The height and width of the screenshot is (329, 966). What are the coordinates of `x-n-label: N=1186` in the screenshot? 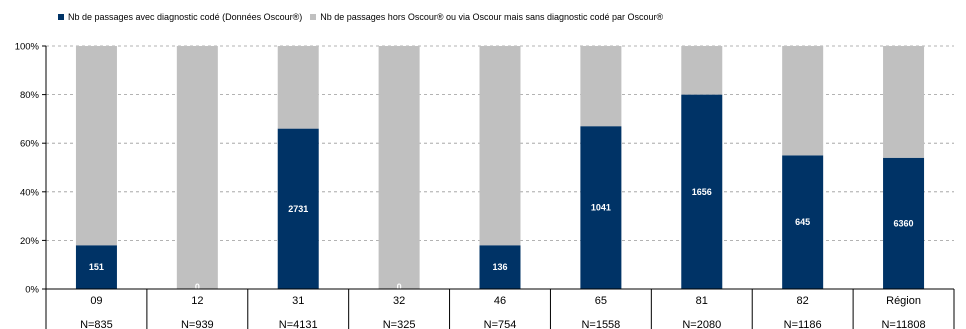 It's located at (803, 324).